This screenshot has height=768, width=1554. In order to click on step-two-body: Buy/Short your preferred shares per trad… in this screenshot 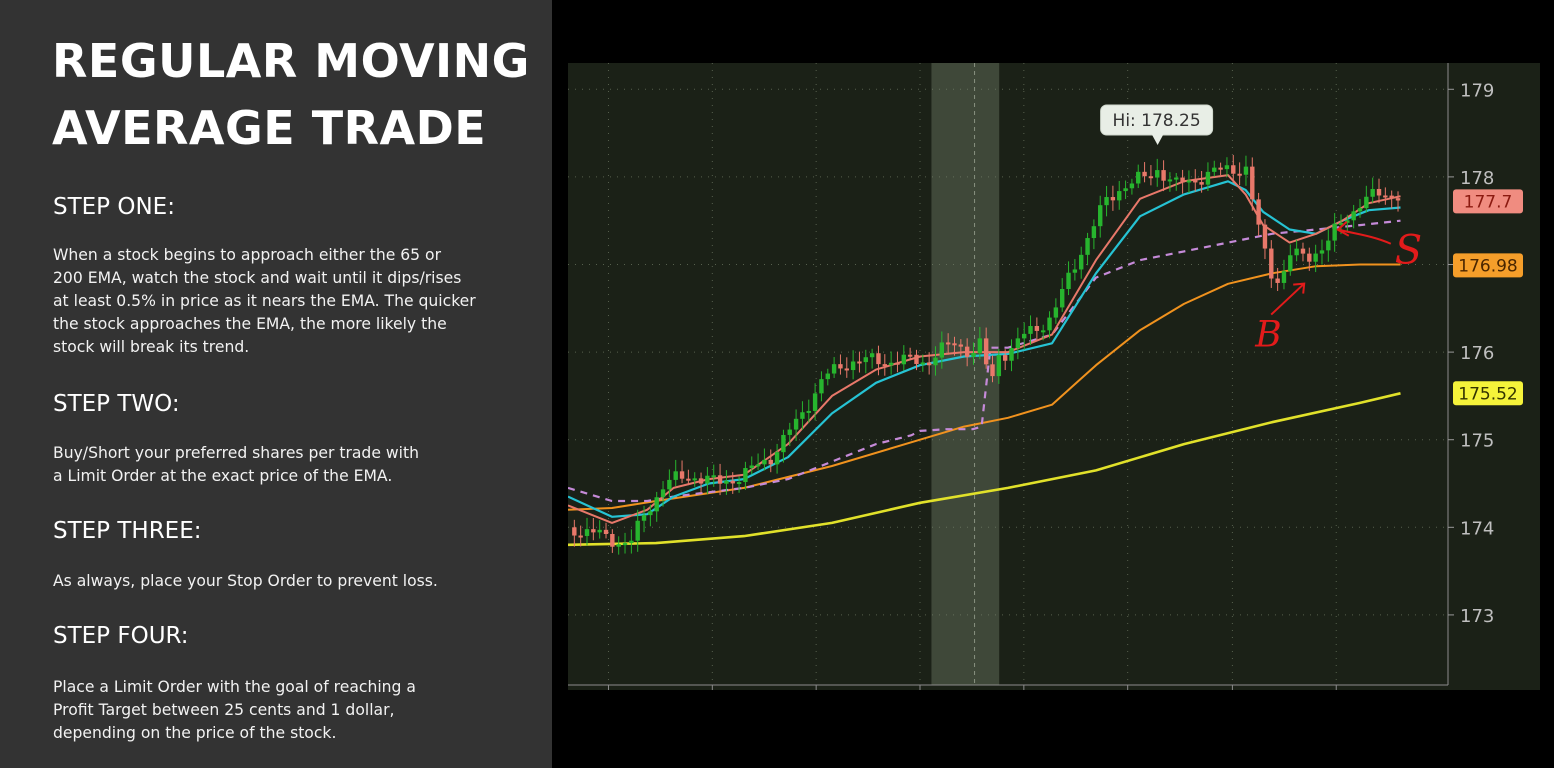, I will do `click(236, 464)`.